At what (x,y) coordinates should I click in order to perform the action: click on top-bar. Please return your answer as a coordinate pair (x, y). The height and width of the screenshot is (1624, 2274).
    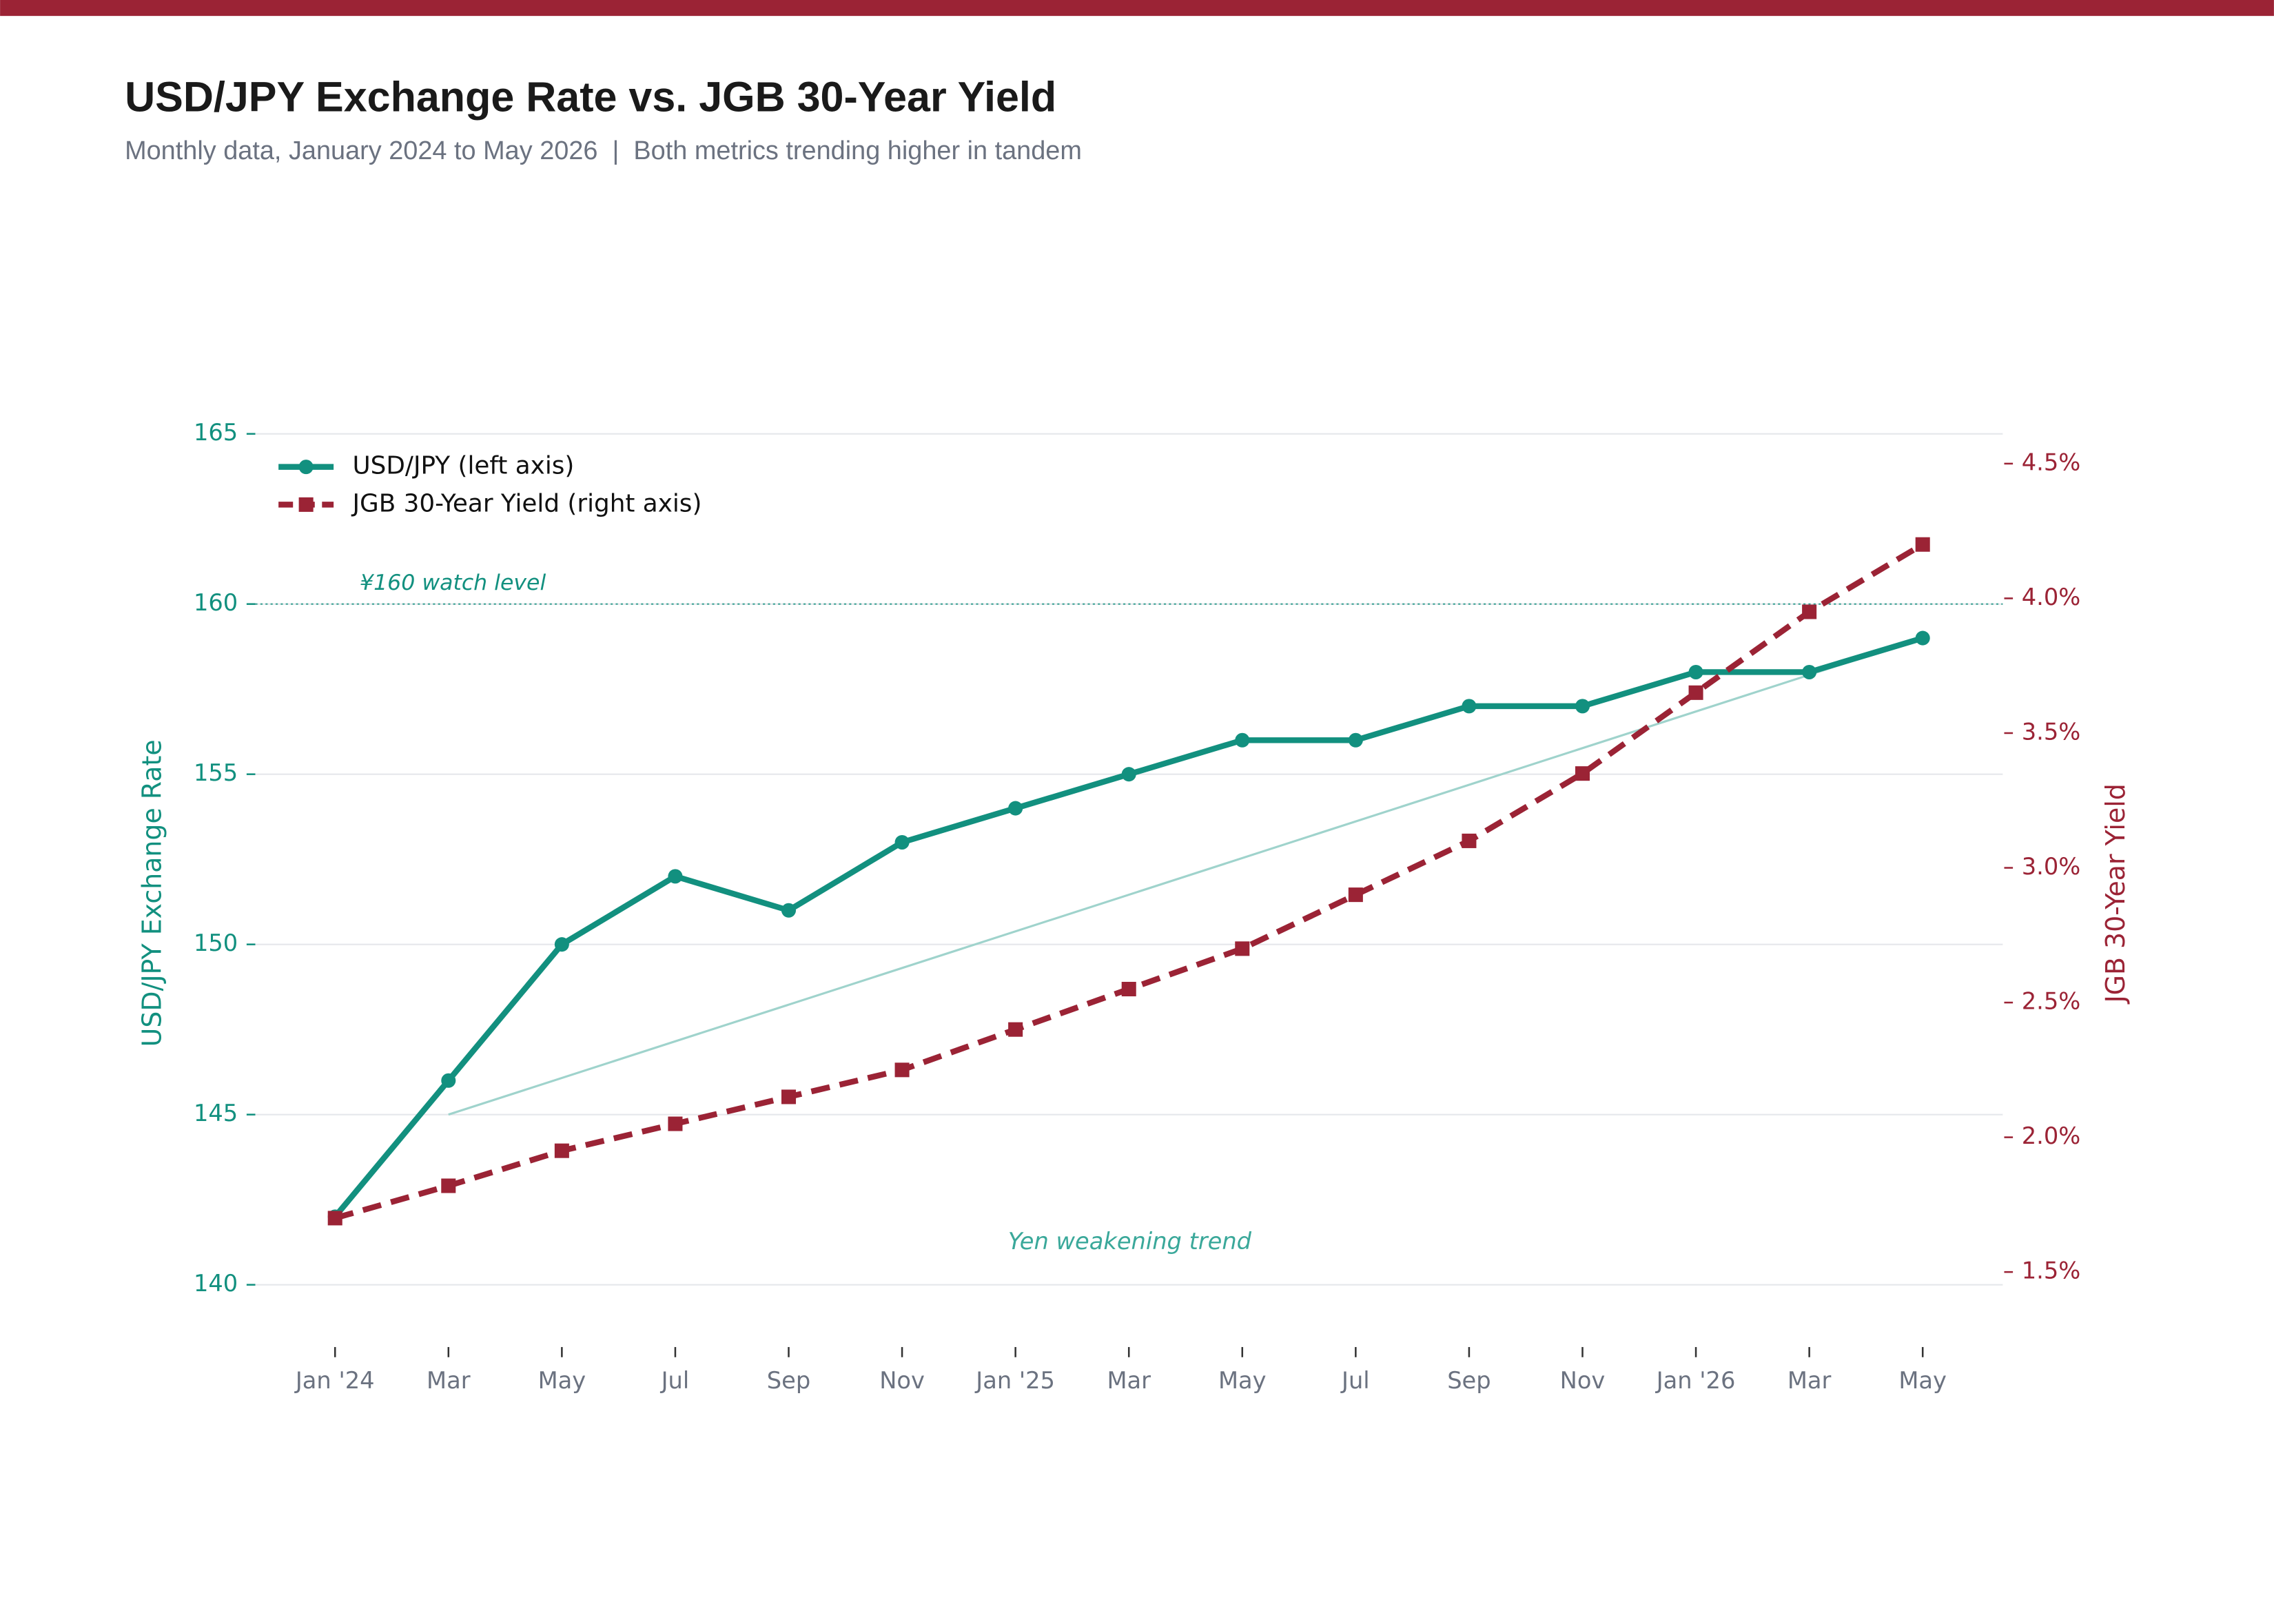
    Looking at the image, I should click on (1137, 9).